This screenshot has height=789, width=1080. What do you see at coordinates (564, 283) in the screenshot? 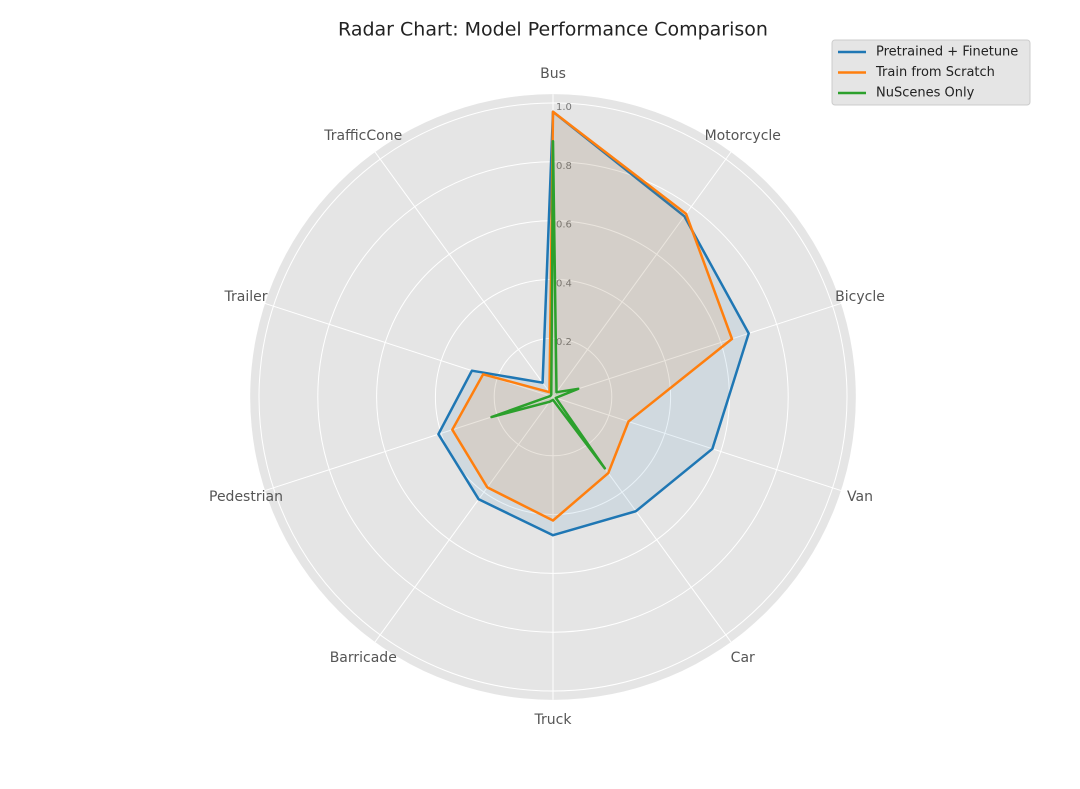
I see `tick-label: 0.4` at bounding box center [564, 283].